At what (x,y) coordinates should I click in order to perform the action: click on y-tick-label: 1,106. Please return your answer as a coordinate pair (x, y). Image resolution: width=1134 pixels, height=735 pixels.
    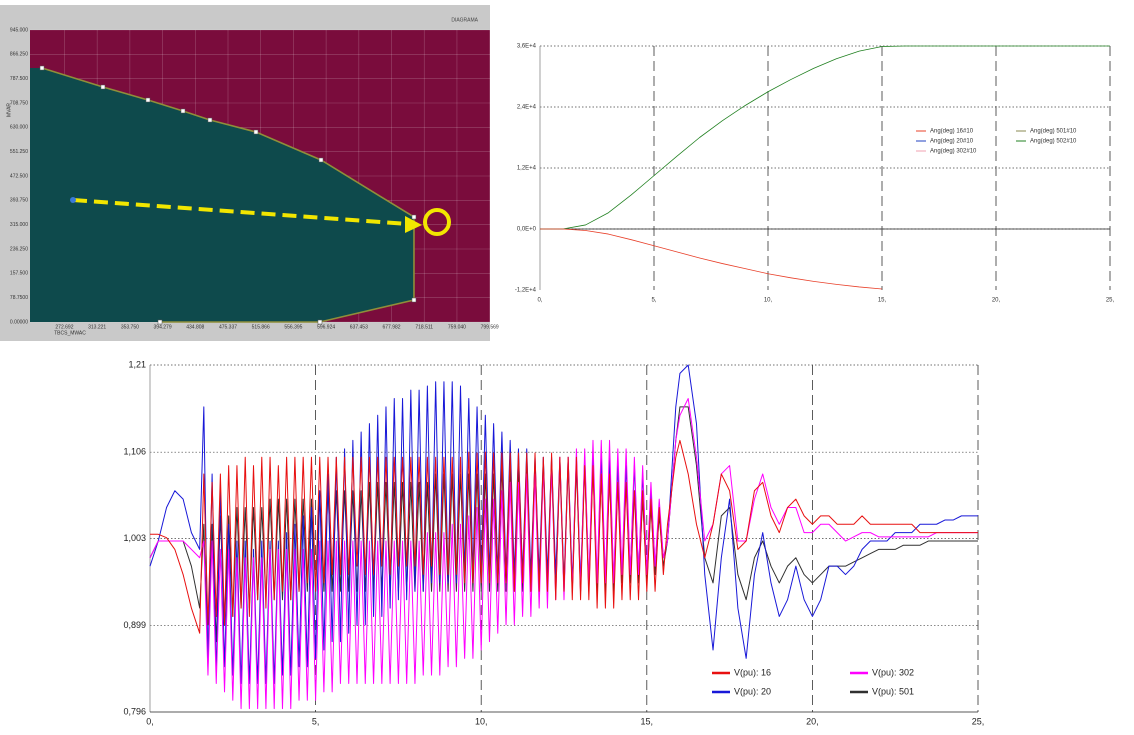
    Looking at the image, I should click on (134, 452).